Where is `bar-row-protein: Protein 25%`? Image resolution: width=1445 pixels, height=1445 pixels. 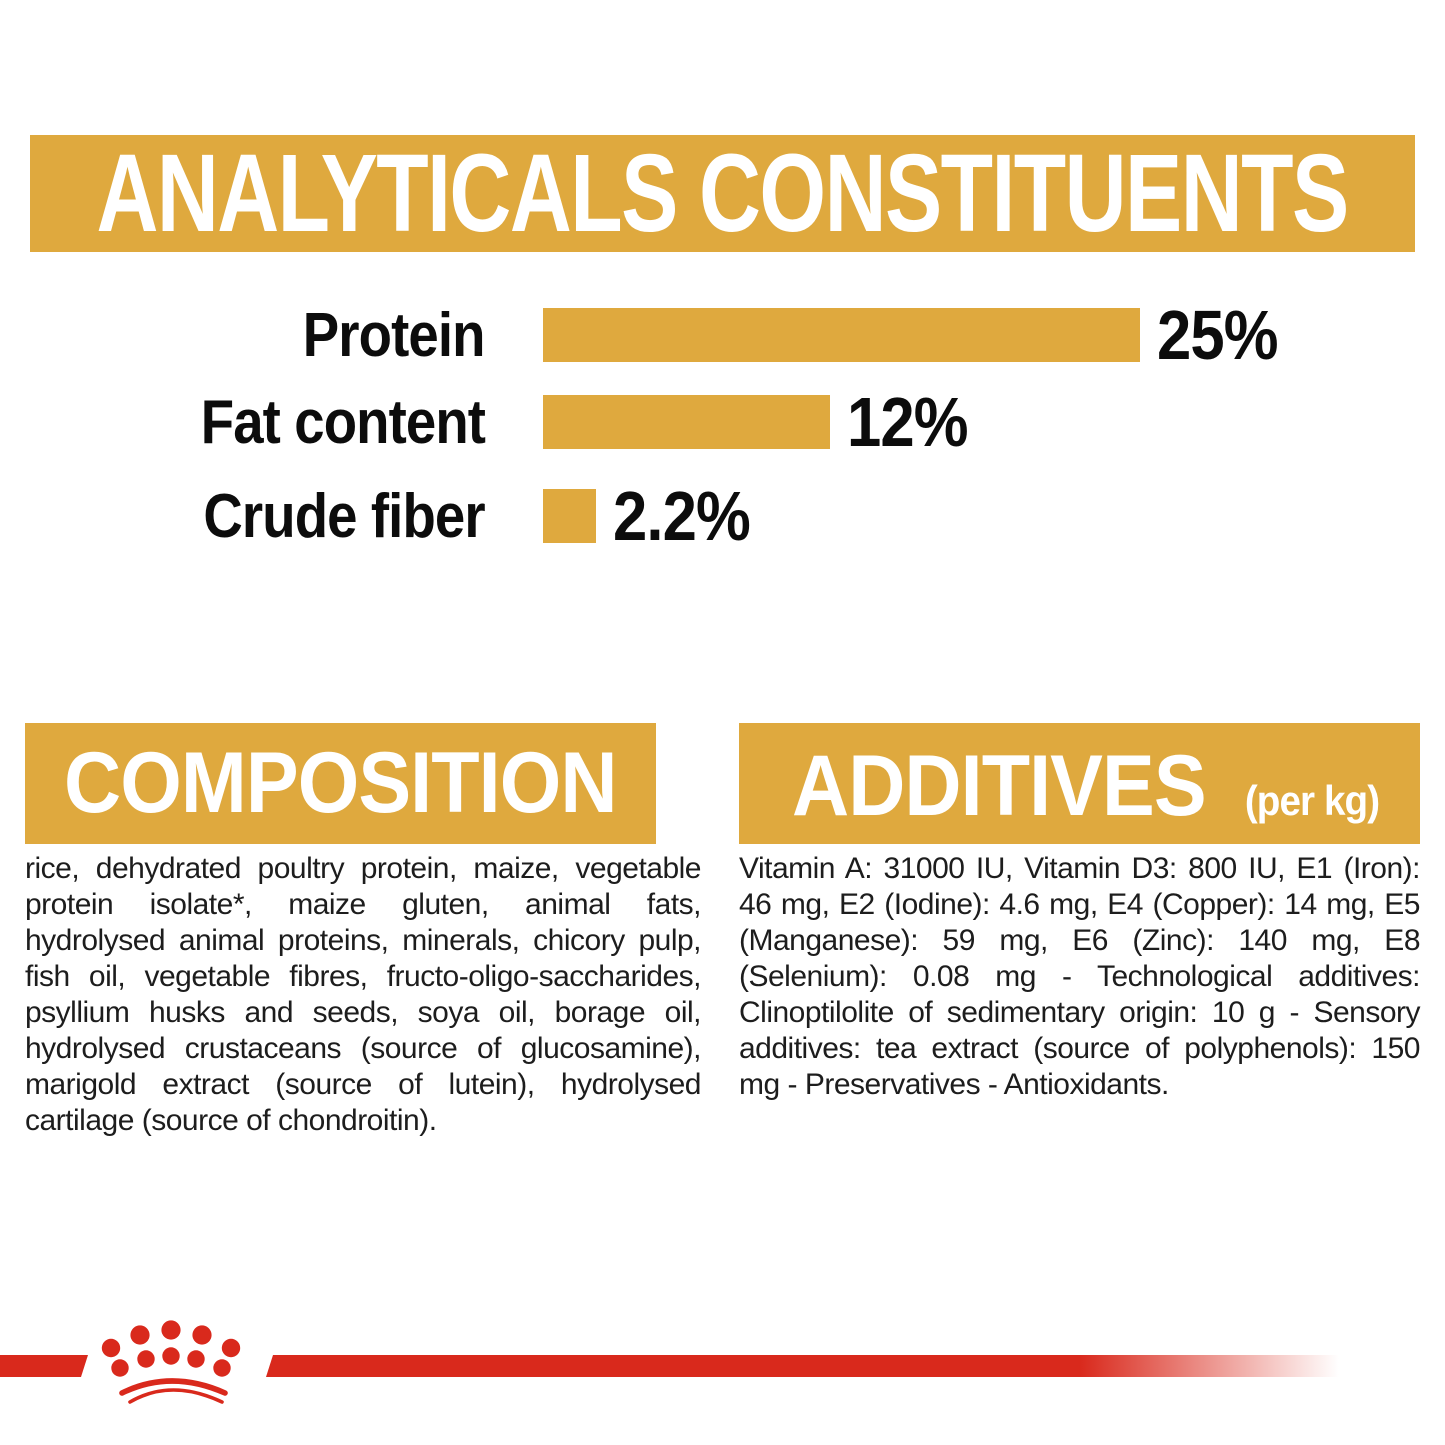 bar-row-protein: Protein 25% is located at coordinates (647, 335).